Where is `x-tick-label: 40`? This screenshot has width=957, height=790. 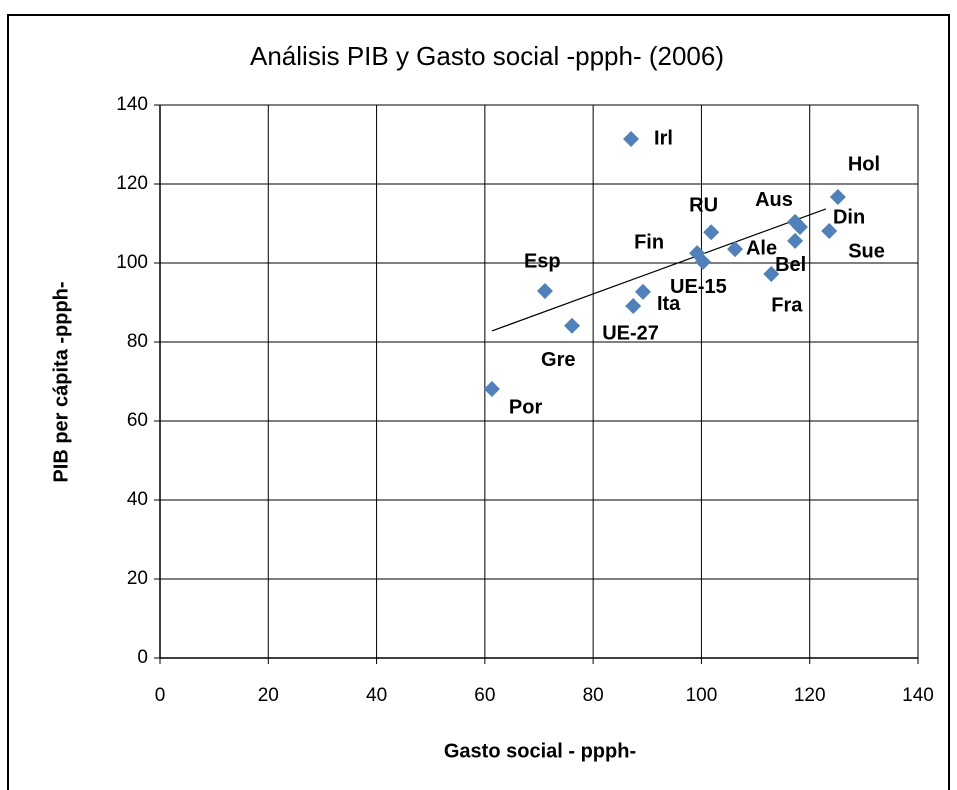
x-tick-label: 40 is located at coordinates (376, 695).